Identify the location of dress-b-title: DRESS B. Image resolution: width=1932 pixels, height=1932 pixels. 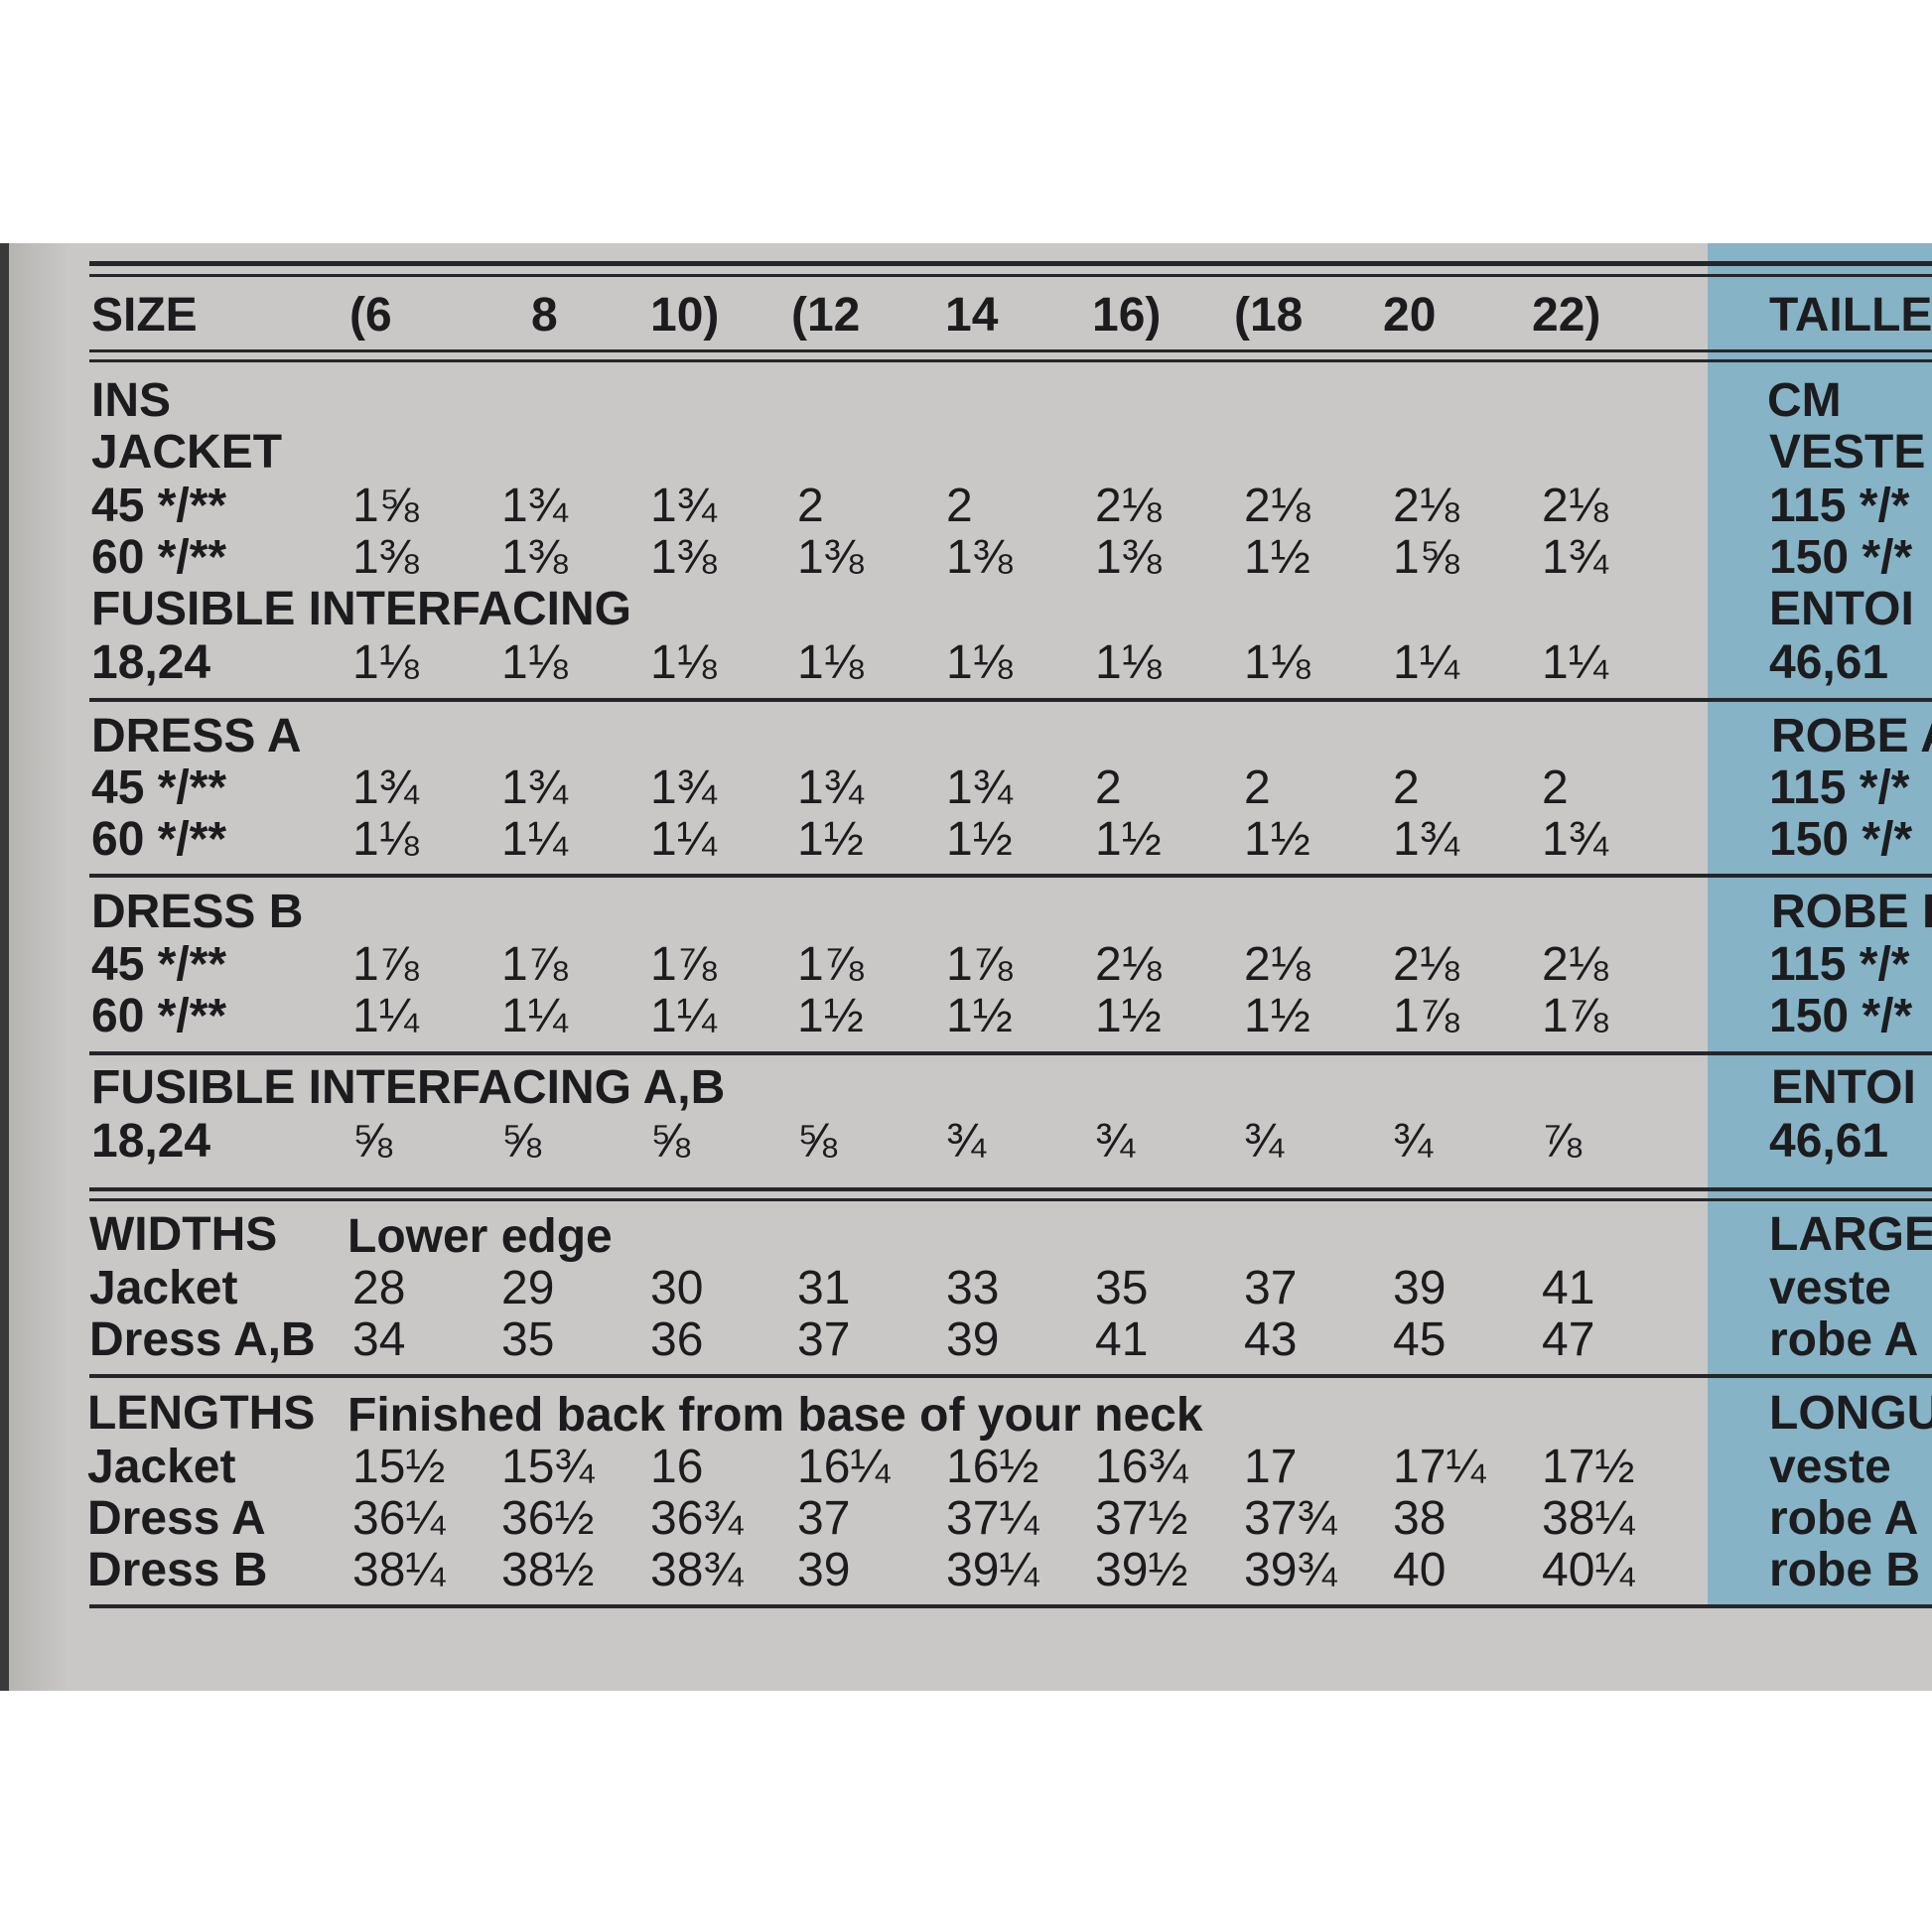
(198, 912).